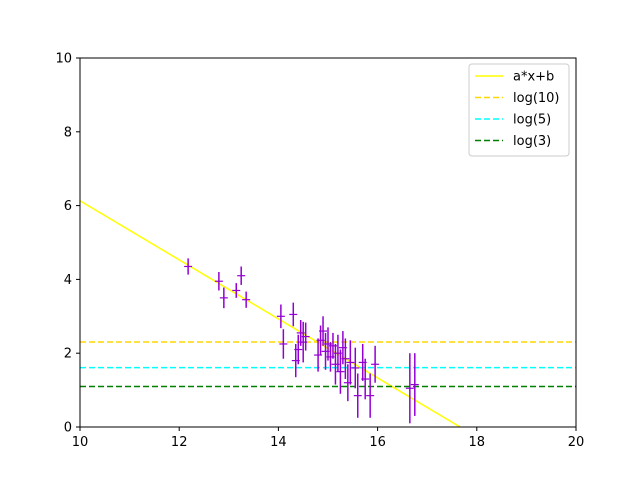  What do you see at coordinates (68, 280) in the screenshot?
I see `y-tick-label-2: 4` at bounding box center [68, 280].